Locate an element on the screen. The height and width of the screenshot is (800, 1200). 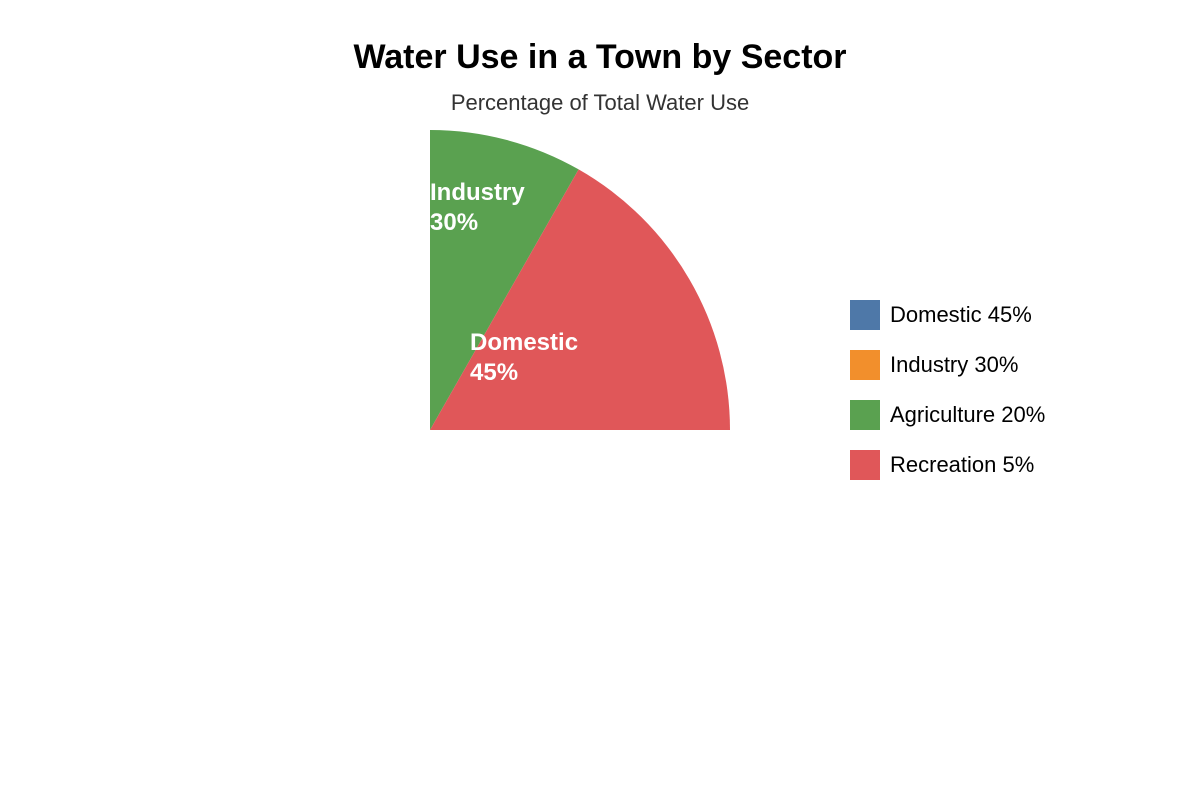
legend-swatch-industry is located at coordinates (865, 365).